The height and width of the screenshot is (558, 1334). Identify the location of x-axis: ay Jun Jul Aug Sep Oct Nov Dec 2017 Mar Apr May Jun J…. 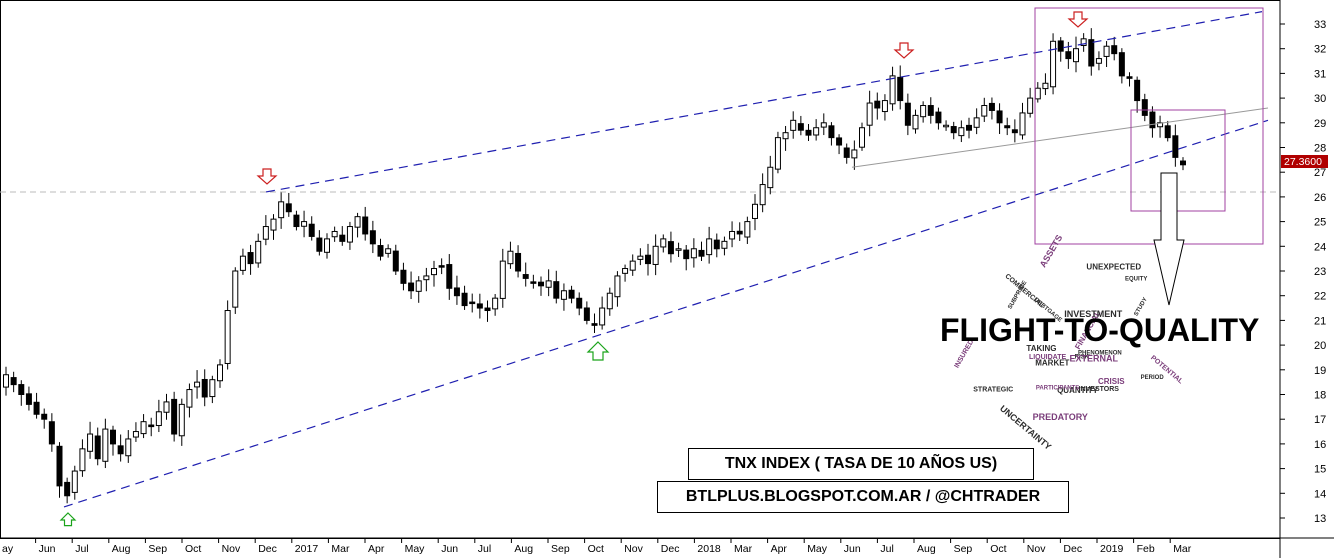
(667, 546).